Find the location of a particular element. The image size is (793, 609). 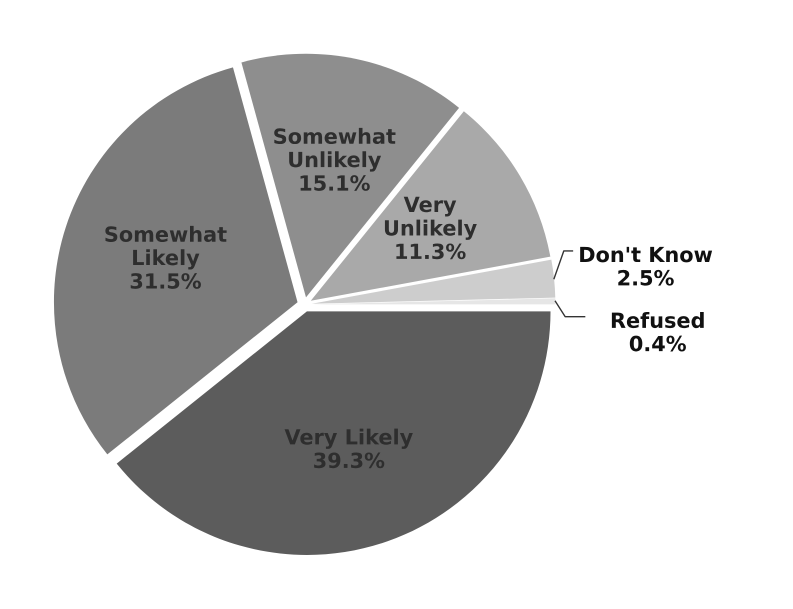

slice-label: Don't Know is located at coordinates (646, 254).